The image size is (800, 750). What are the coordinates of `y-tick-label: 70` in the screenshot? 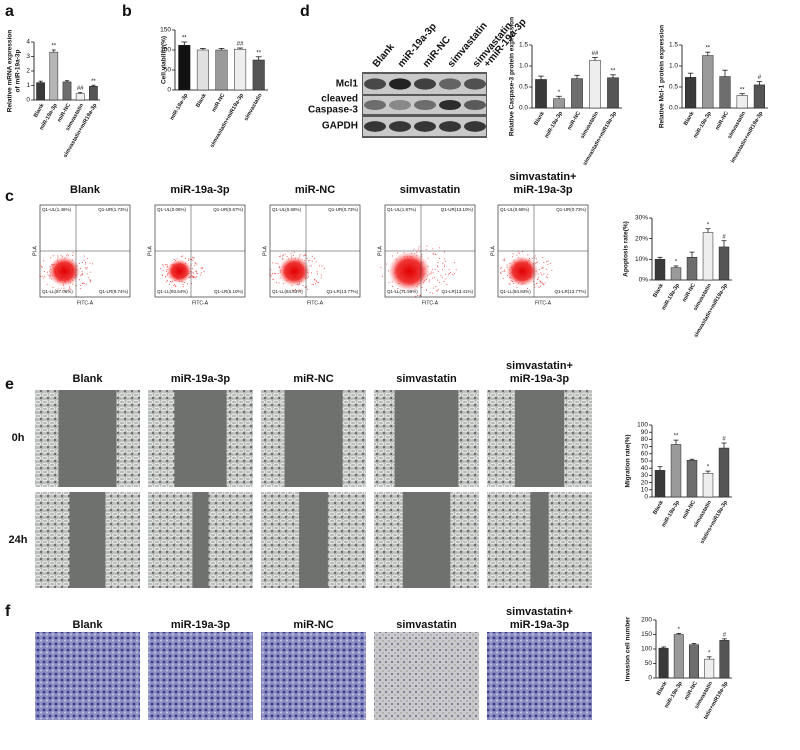 It's located at (645, 446).